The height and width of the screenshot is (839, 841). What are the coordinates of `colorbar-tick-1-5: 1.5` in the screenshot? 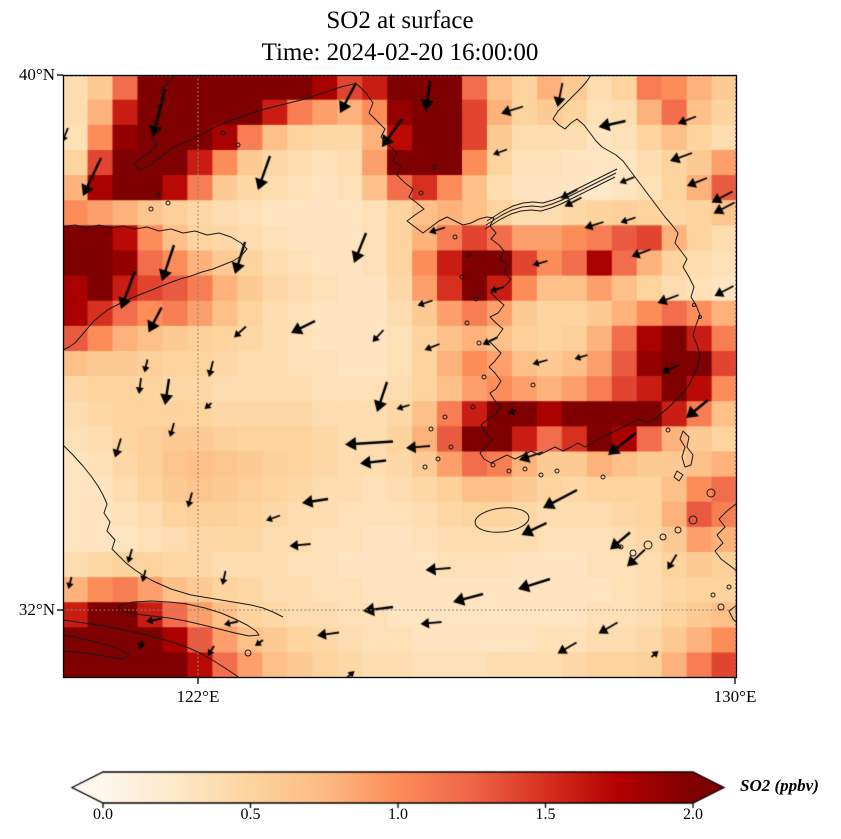 It's located at (545, 814).